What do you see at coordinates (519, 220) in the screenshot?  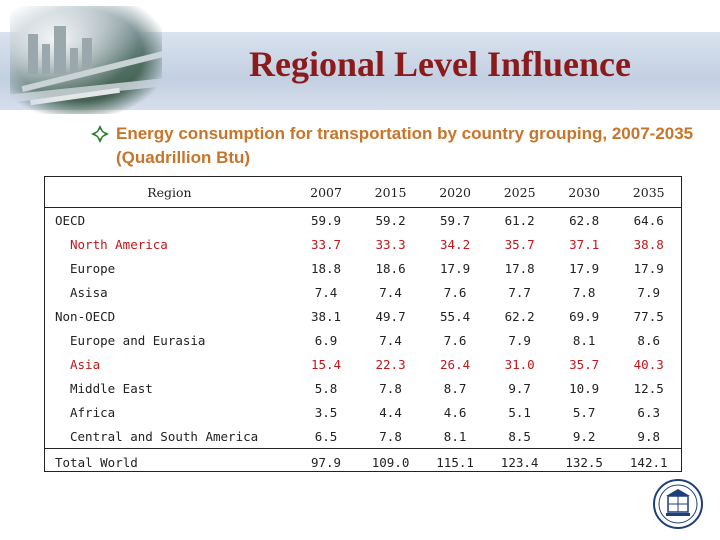 I see `table-cell: 61.2` at bounding box center [519, 220].